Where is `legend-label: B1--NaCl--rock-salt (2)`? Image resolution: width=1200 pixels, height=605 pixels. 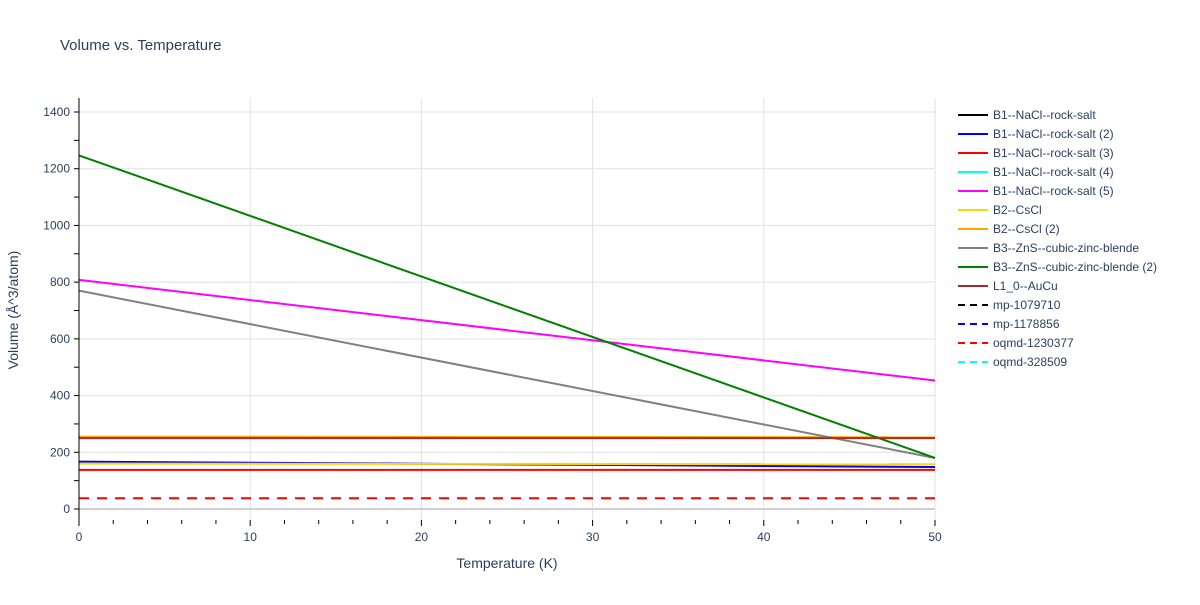 legend-label: B1--NaCl--rock-salt (2) is located at coordinates (1053, 134).